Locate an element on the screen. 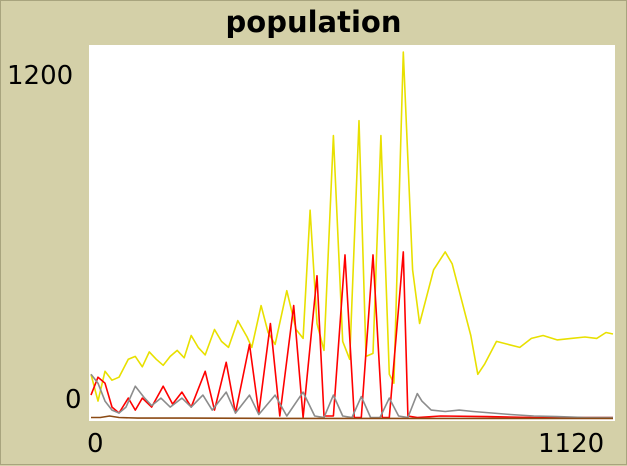 The width and height of the screenshot is (627, 466). plot-title: population is located at coordinates (313, 22).